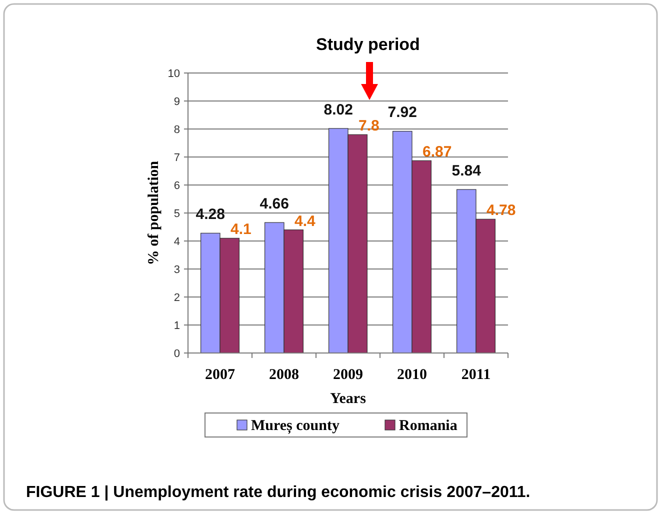  What do you see at coordinates (177, 158) in the screenshot?
I see `y-tick-label: 7` at bounding box center [177, 158].